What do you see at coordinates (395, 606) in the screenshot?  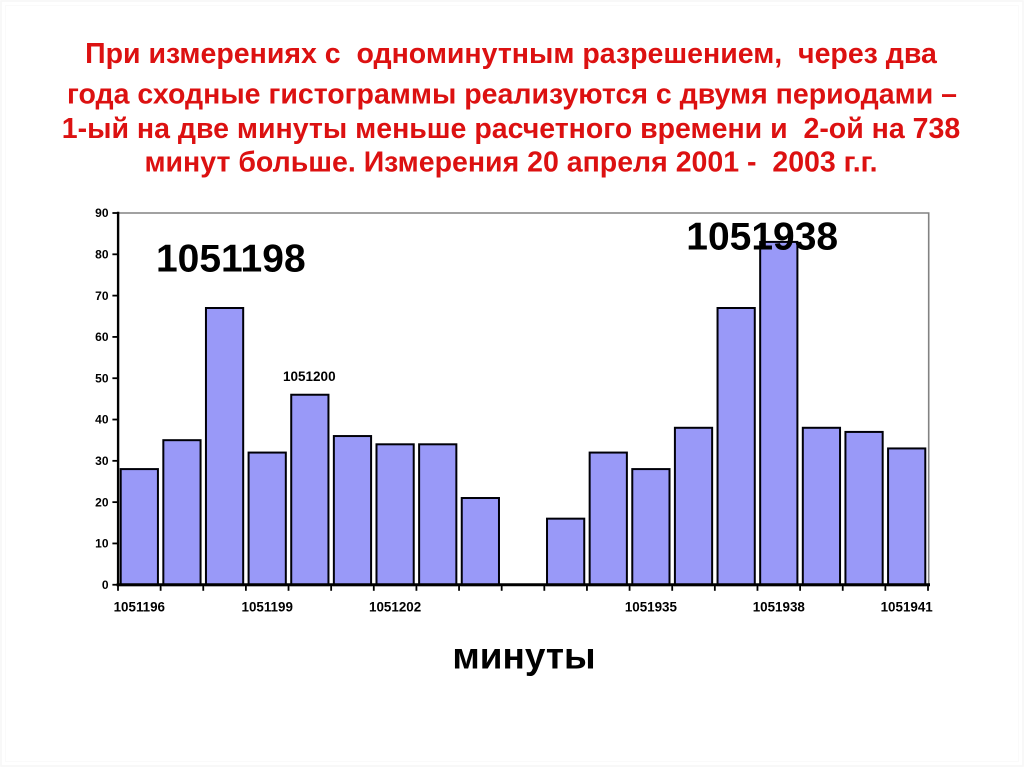 I see `svg-text: 1051202` at bounding box center [395, 606].